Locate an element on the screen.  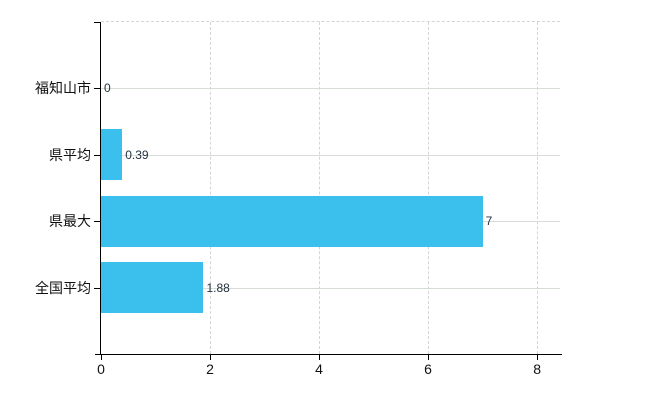
category-label: 県平均 is located at coordinates (70, 154).